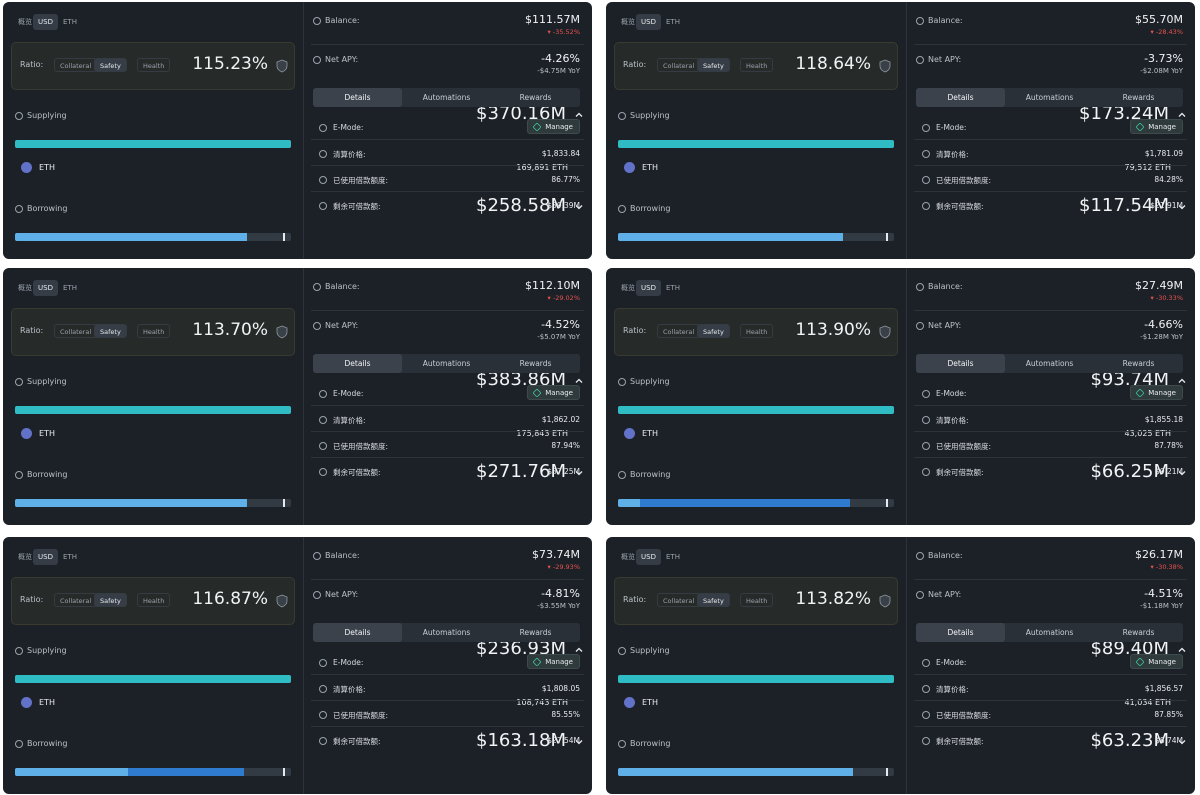 The width and height of the screenshot is (1200, 795). What do you see at coordinates (282, 66) in the screenshot?
I see `shield-icon` at bounding box center [282, 66].